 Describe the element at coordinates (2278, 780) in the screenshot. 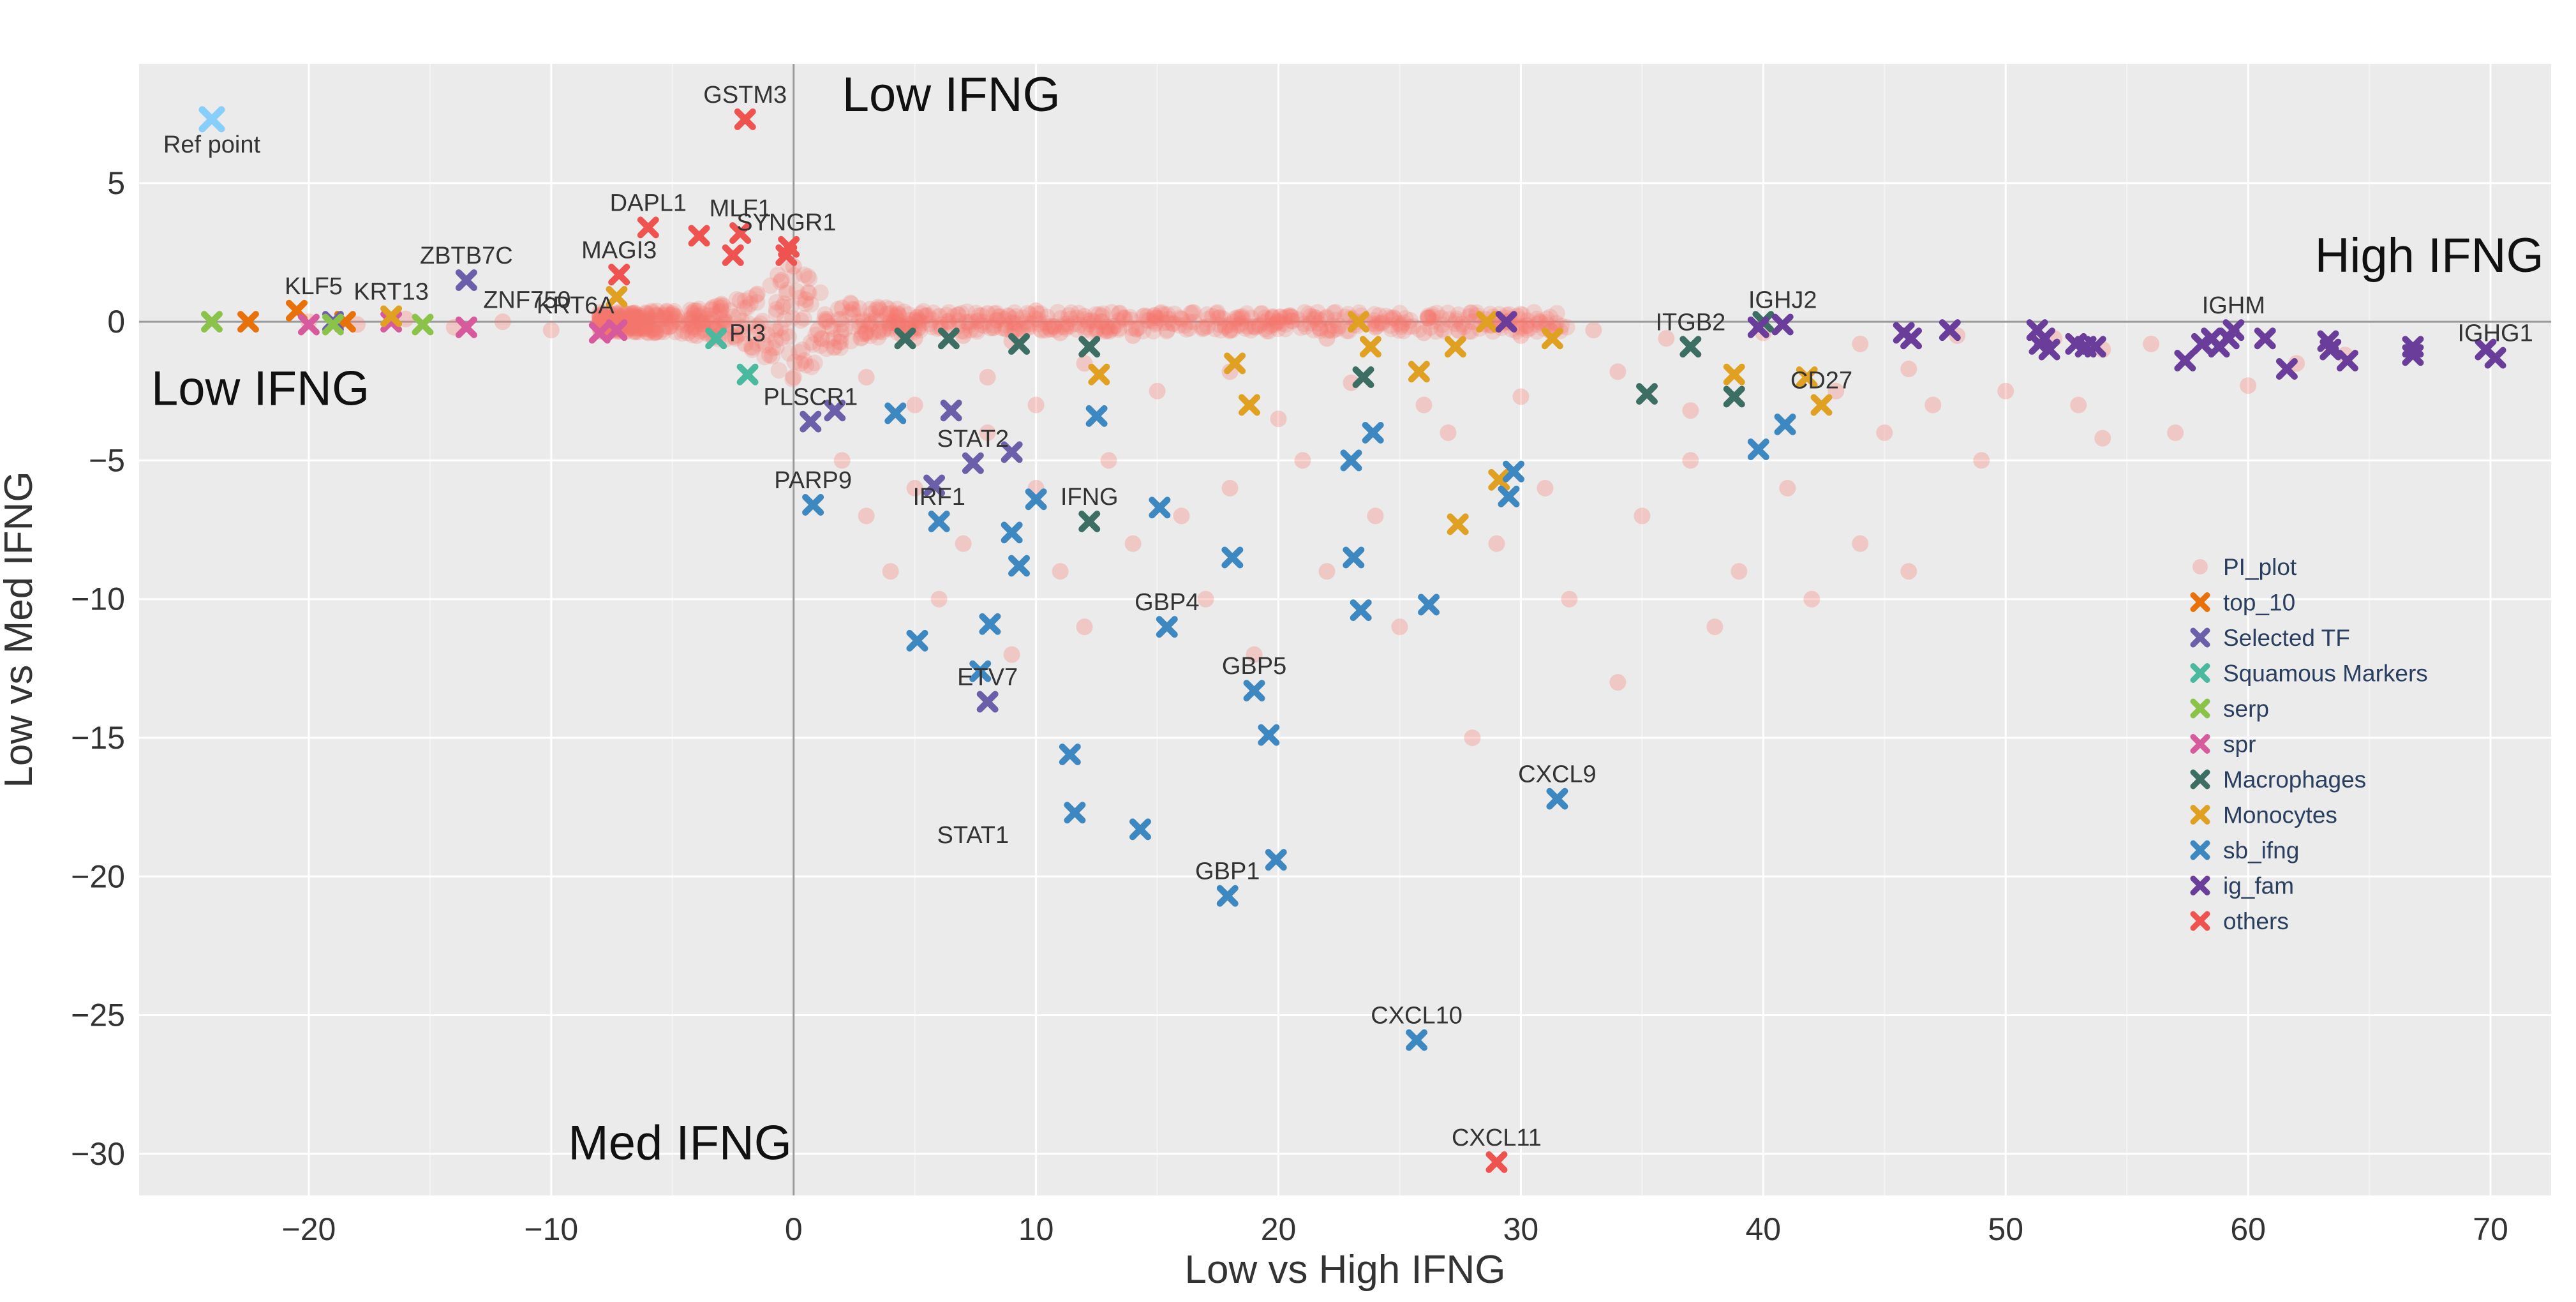

I see `legend-item-Macrophages: Macrophages` at that location.